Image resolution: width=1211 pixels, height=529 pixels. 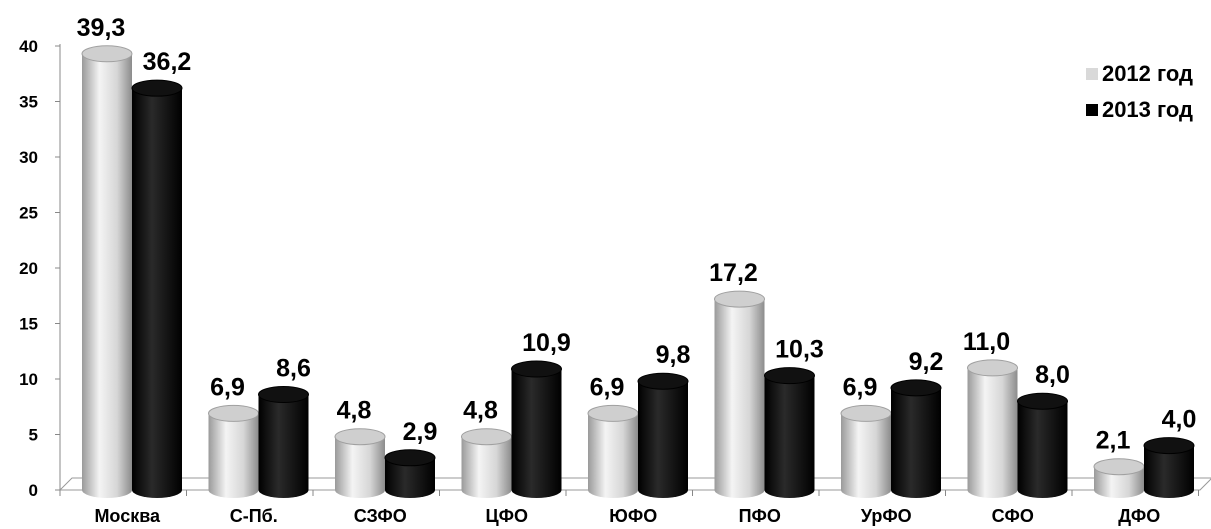 I want to click on data-label: 10,3, so click(x=799, y=350).